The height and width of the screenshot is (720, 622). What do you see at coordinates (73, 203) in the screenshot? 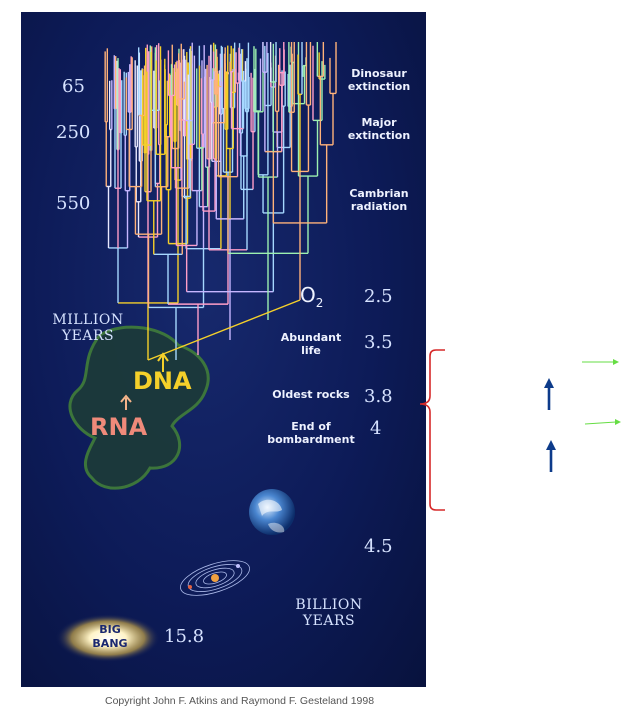
I see `label-550: 550` at bounding box center [73, 203].